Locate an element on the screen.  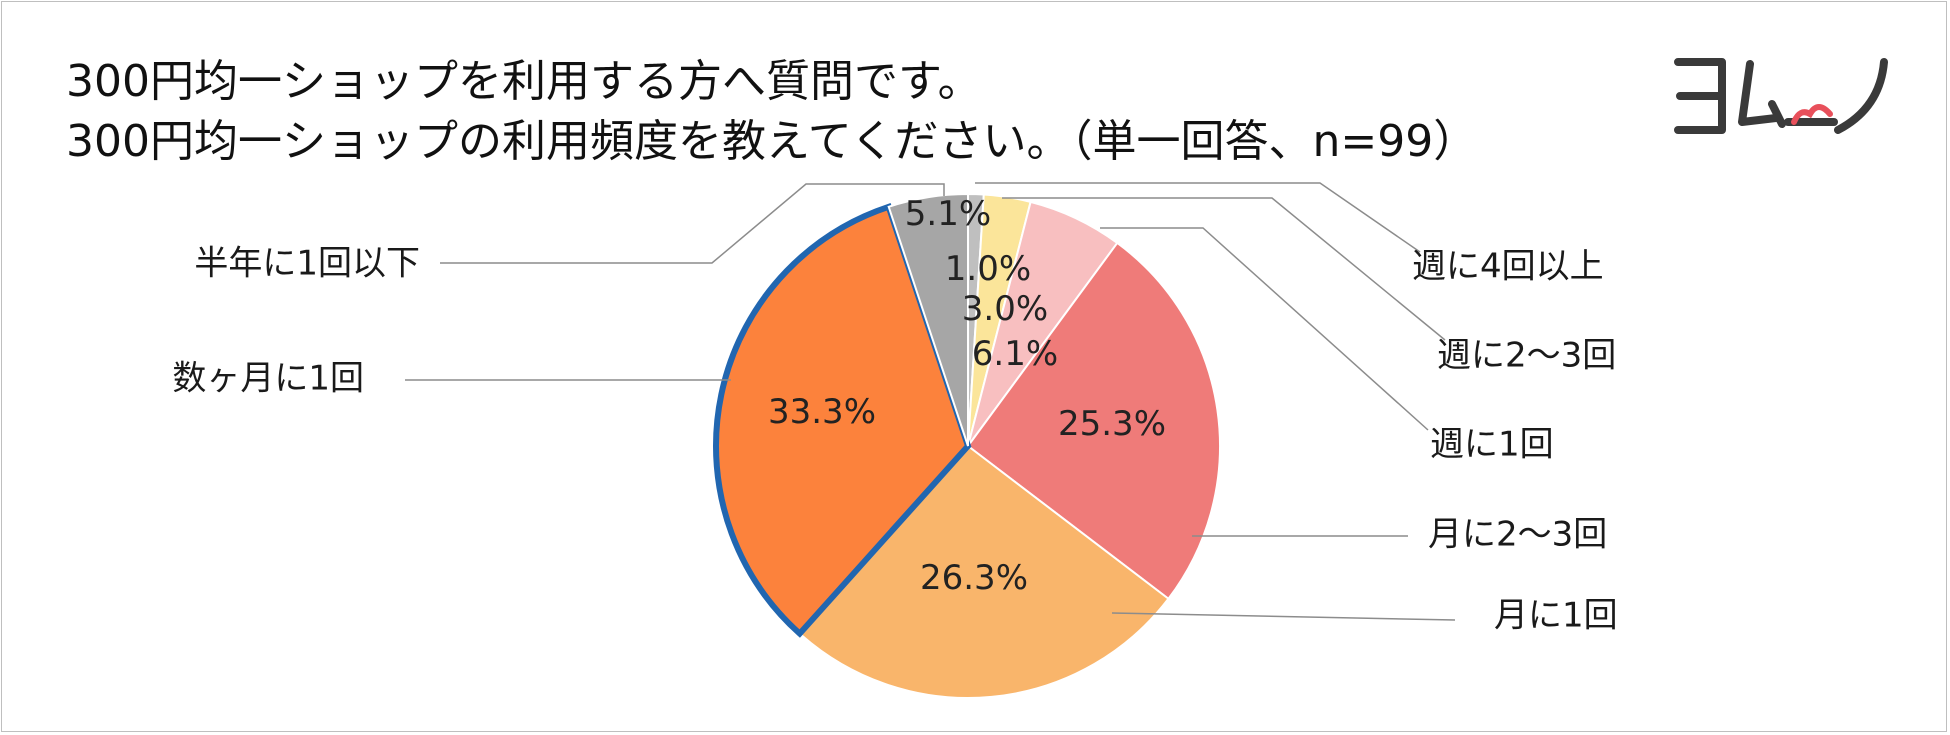
slice-category-label: 数ヶ月に1回 is located at coordinates (268, 379).